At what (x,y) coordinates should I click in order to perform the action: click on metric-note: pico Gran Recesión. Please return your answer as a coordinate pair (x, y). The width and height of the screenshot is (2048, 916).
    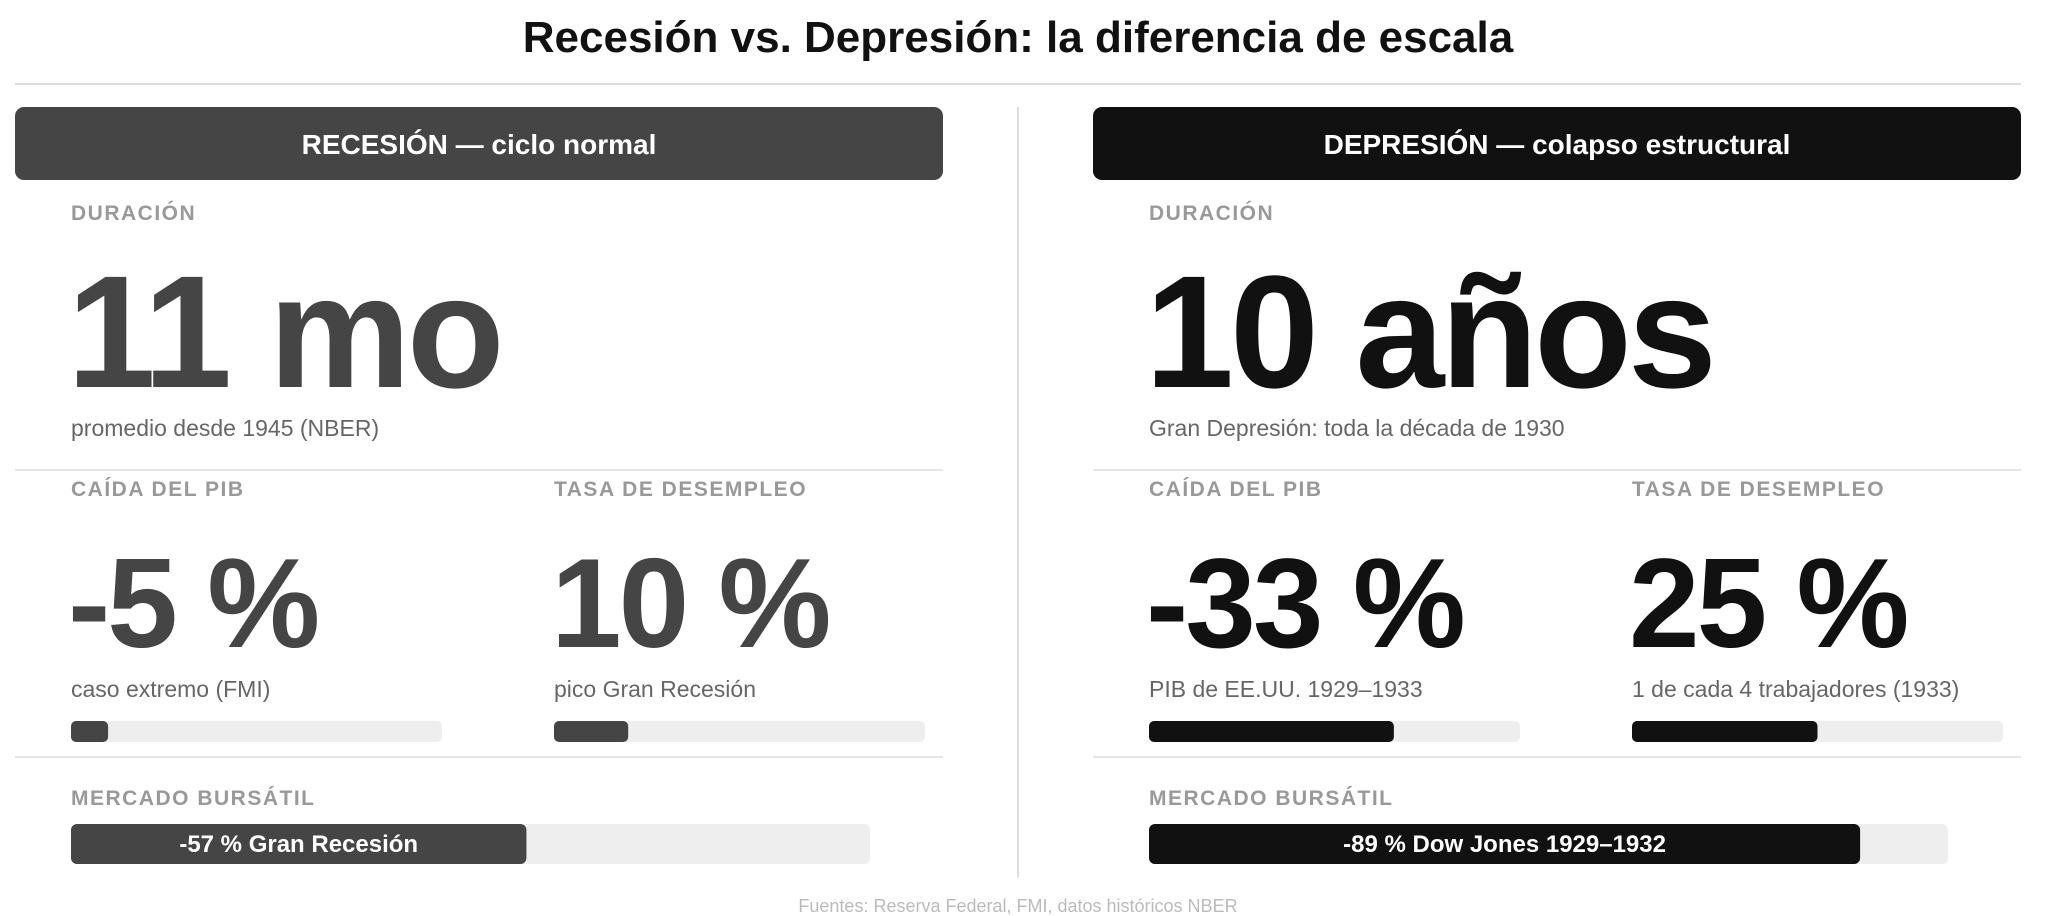
    Looking at the image, I should click on (655, 689).